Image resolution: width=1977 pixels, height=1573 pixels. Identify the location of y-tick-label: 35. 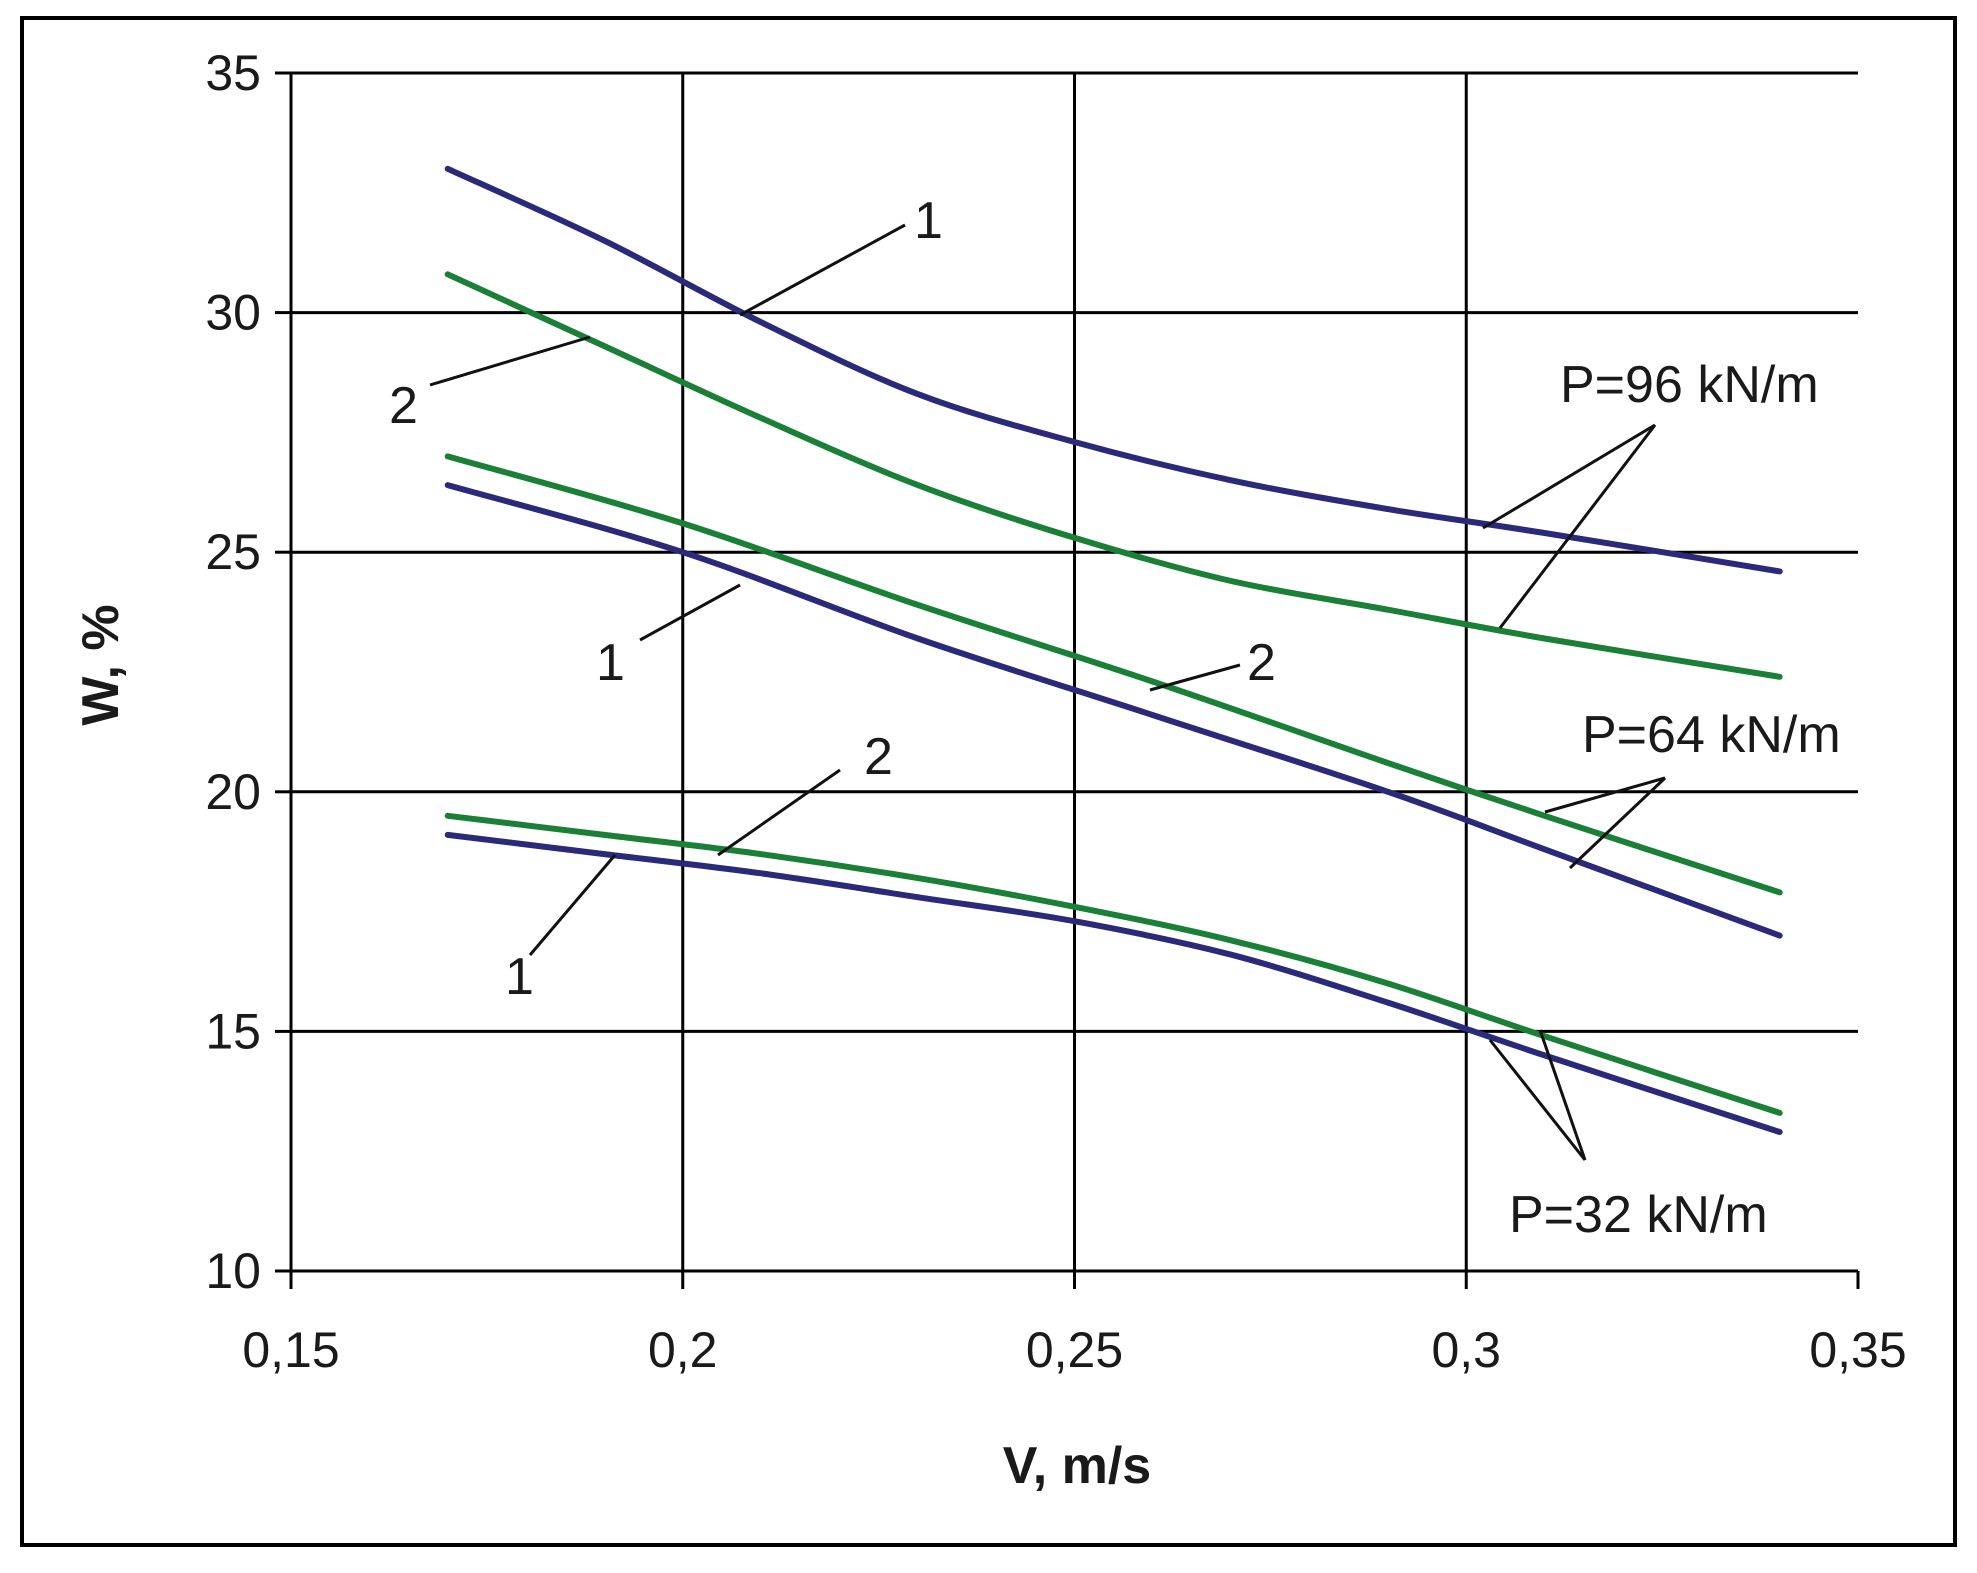
(233, 73).